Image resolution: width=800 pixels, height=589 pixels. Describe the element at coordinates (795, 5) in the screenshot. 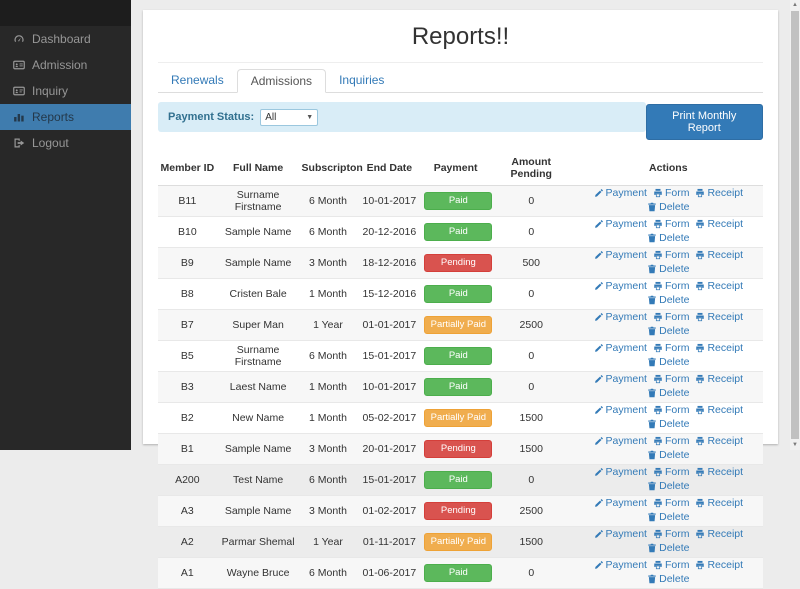

I see `scroll-up-arrow-icon: ▲` at that location.